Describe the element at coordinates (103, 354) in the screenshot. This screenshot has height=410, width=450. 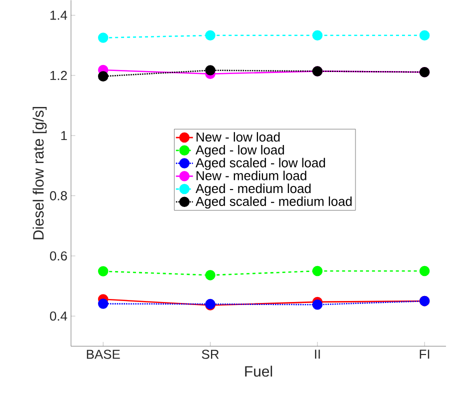
I see `x-tick-label: BASE` at that location.